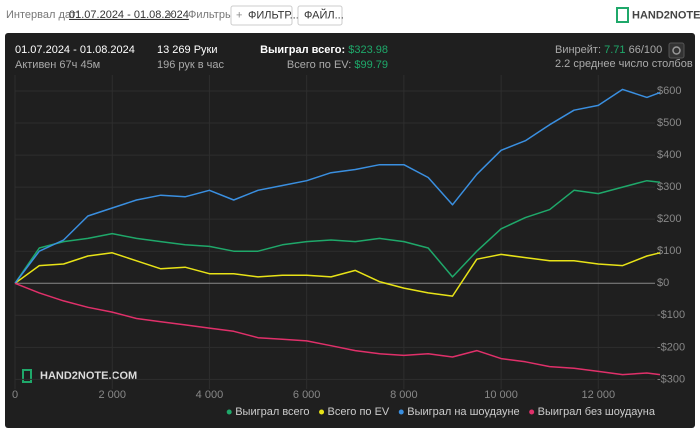 The width and height of the screenshot is (700, 435). Describe the element at coordinates (463, 412) in the screenshot. I see `legend-label: Выиграл на шоудауне` at that location.